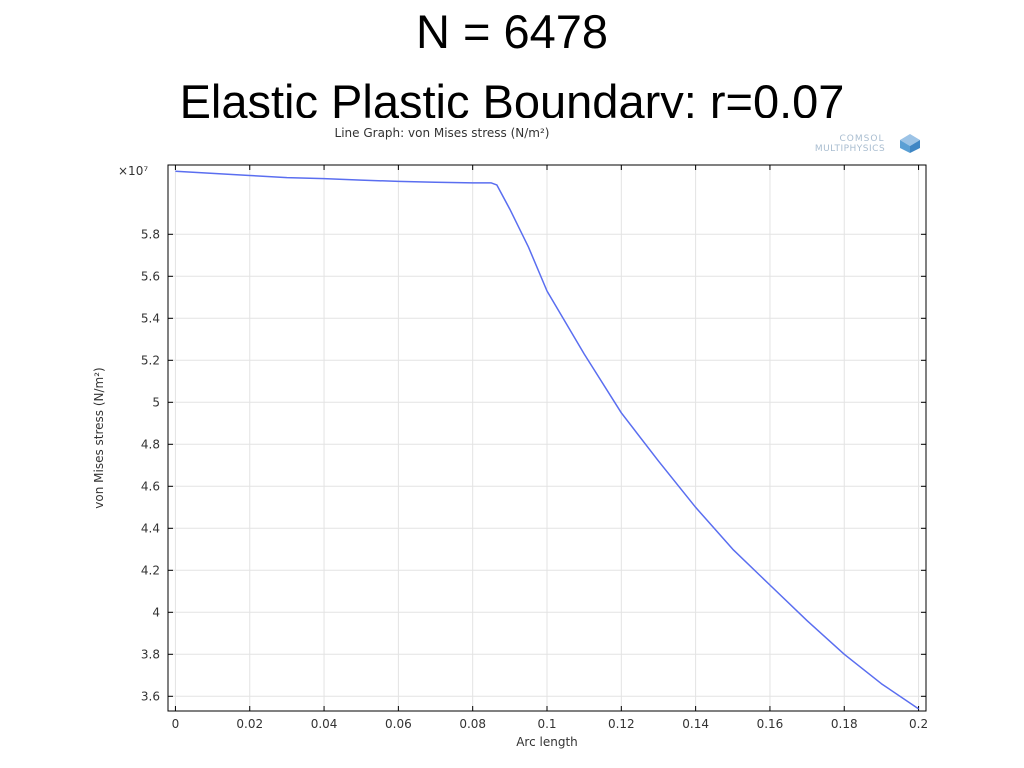 Image resolution: width=1024 pixels, height=768 pixels. Describe the element at coordinates (150, 570) in the screenshot. I see `y-tick-label: 4.2` at that location.